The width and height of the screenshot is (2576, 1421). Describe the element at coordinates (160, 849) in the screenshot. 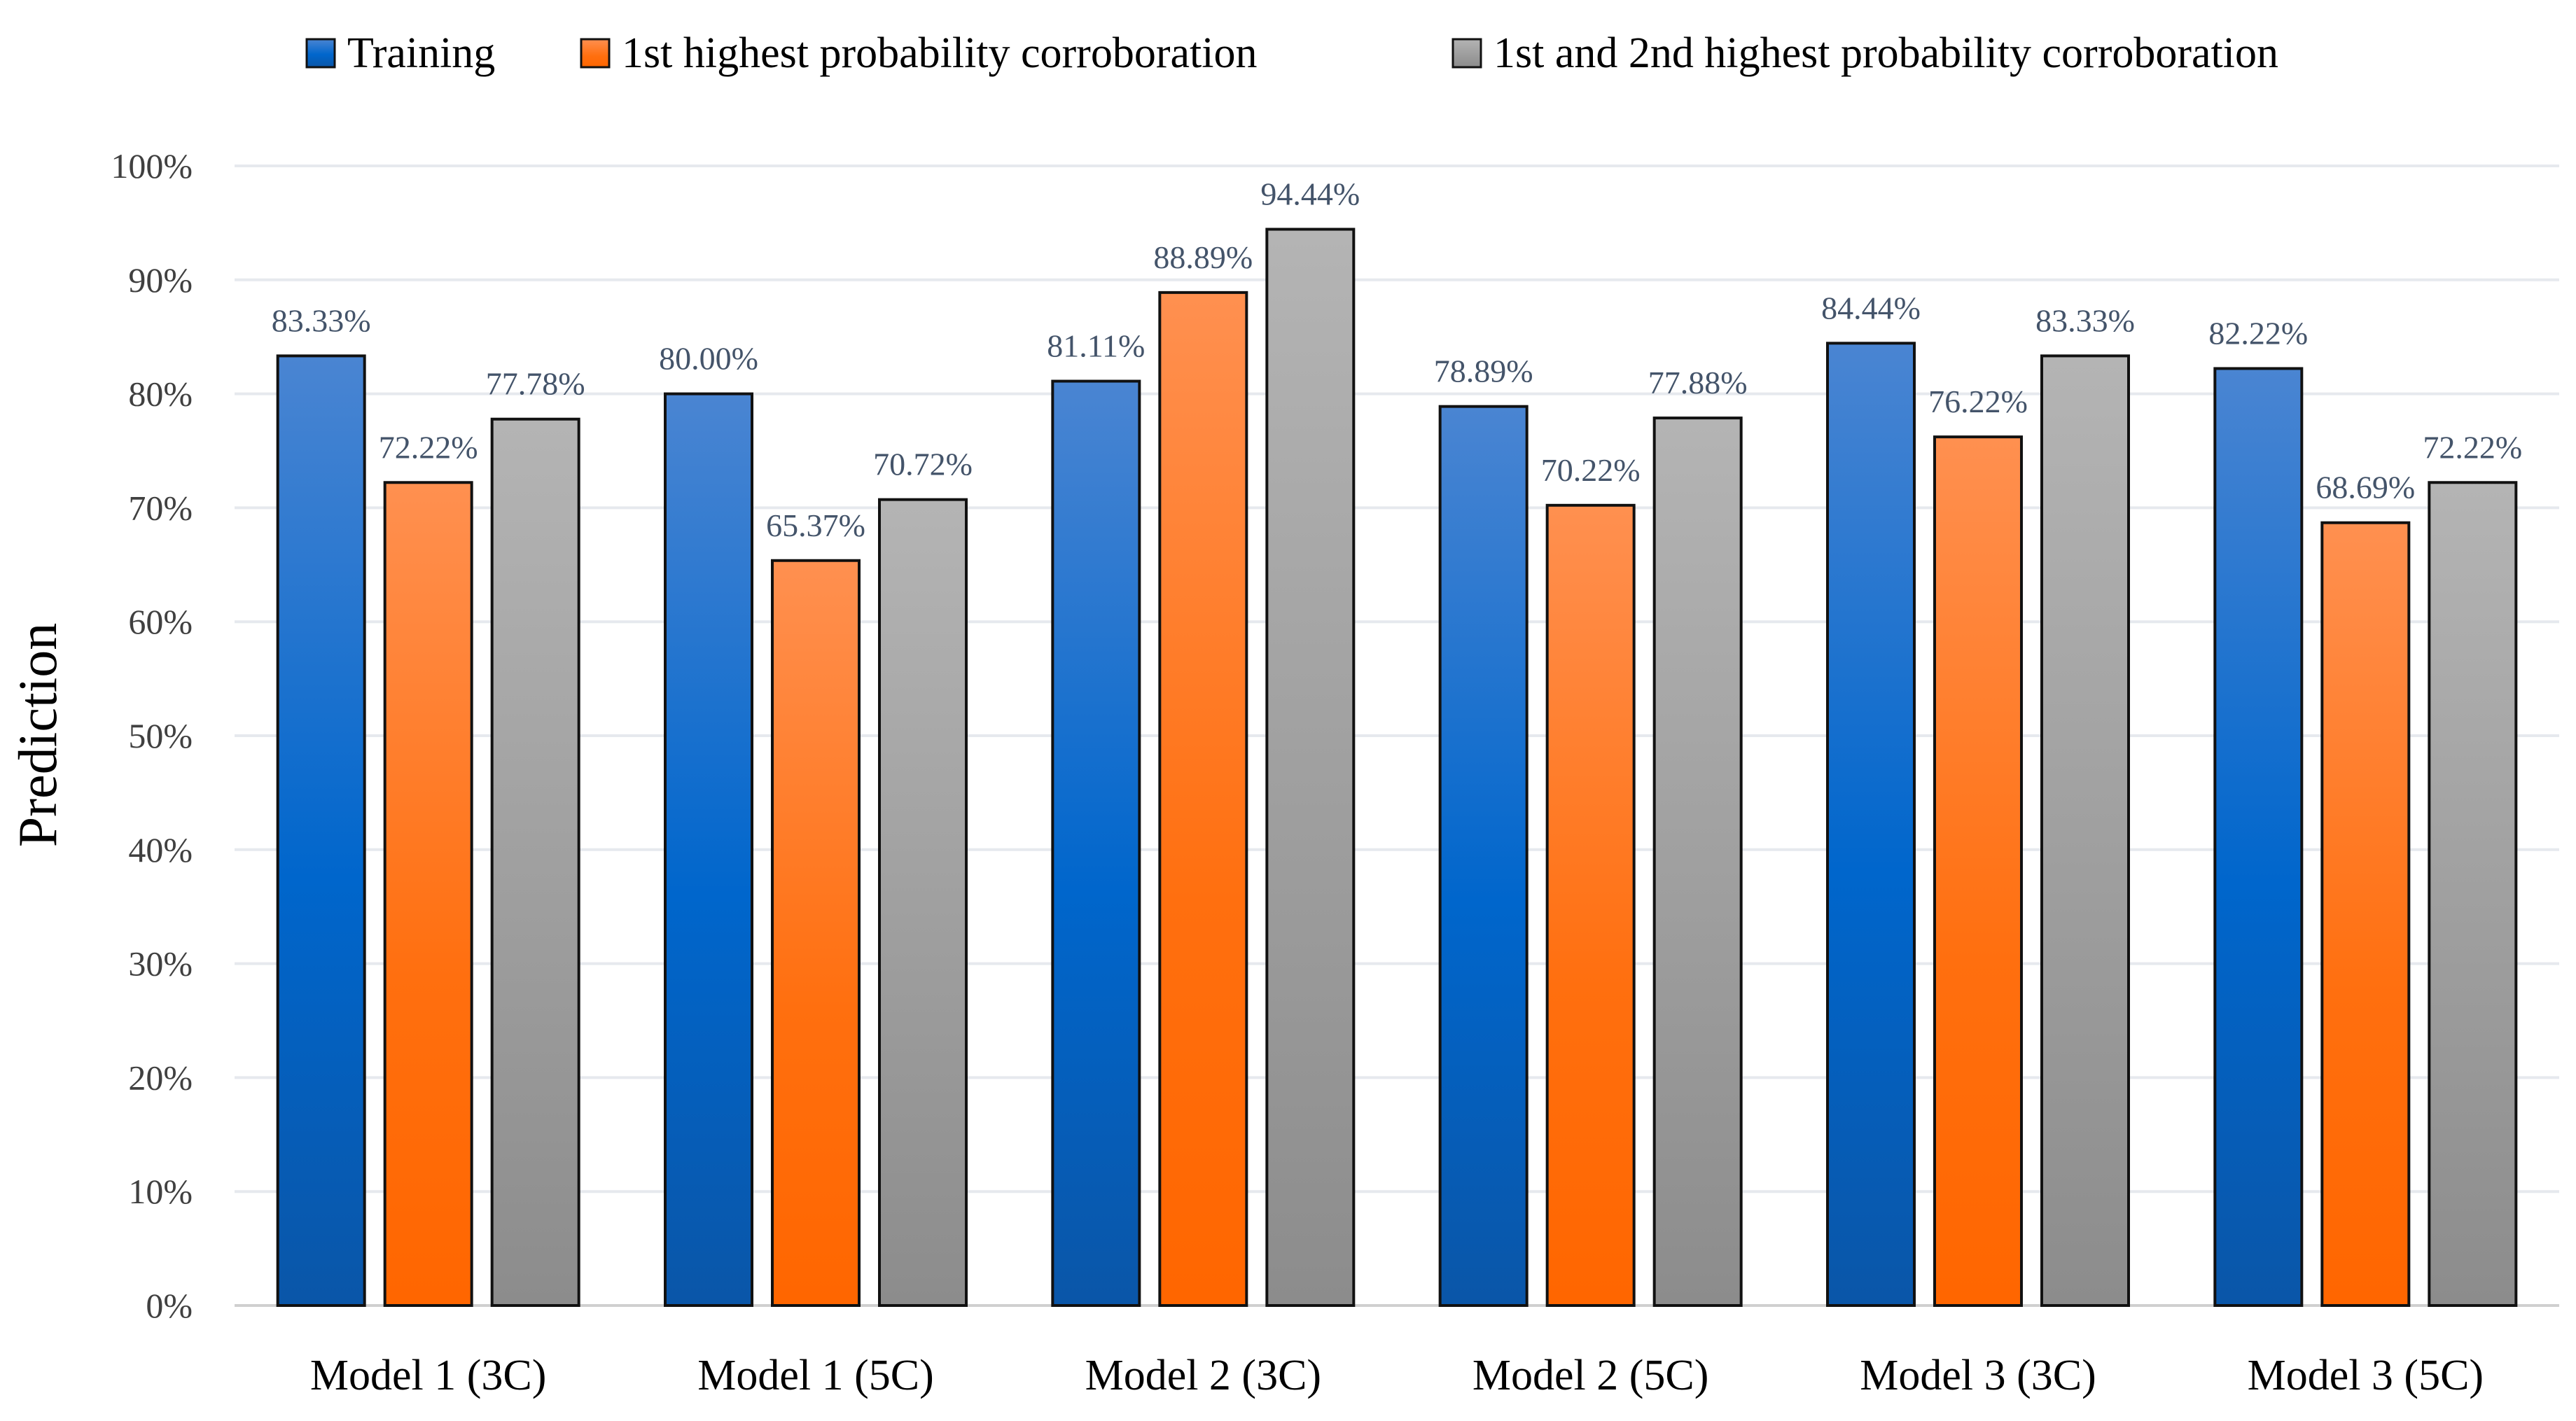

I see `y-tick-label: 40%` at that location.